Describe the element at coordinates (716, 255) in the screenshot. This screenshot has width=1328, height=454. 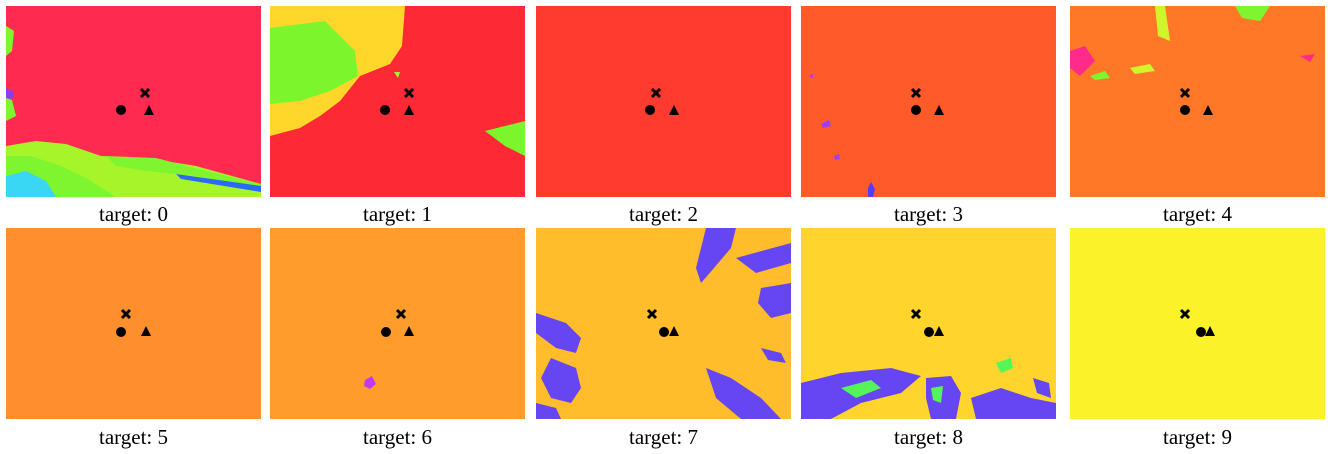
I see `region-violet-top` at that location.